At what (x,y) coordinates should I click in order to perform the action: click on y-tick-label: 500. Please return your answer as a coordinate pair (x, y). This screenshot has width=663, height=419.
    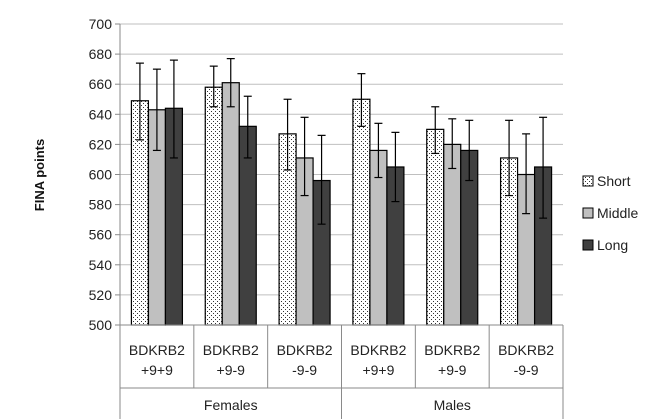
    Looking at the image, I should click on (101, 325).